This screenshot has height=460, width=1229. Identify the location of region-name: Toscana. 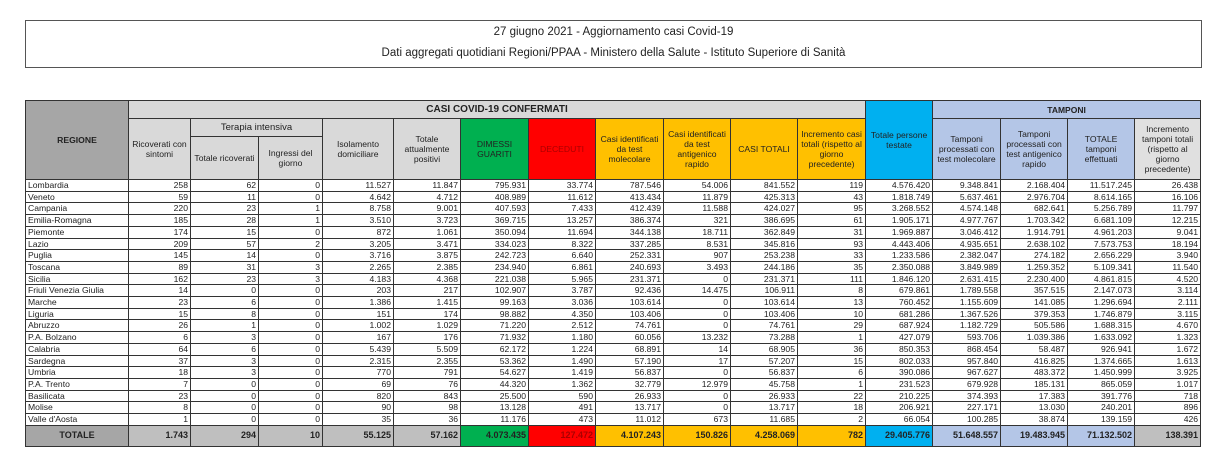
(77, 267).